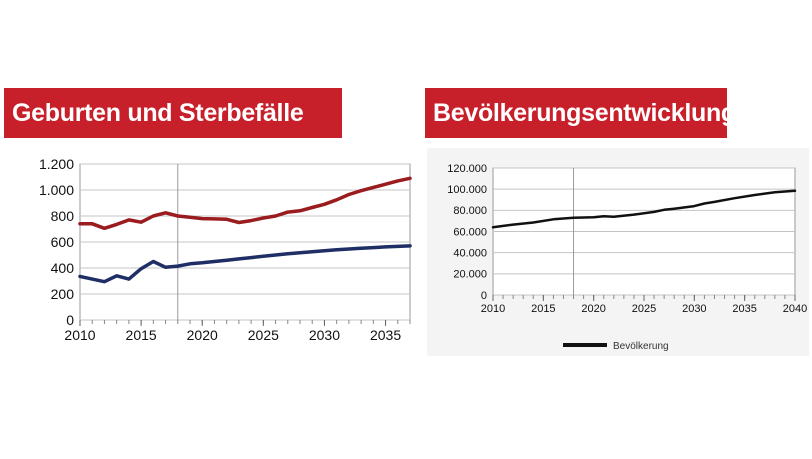 The width and height of the screenshot is (812, 459). Describe the element at coordinates (63, 242) in the screenshot. I see `y-tick-label: 600` at that location.